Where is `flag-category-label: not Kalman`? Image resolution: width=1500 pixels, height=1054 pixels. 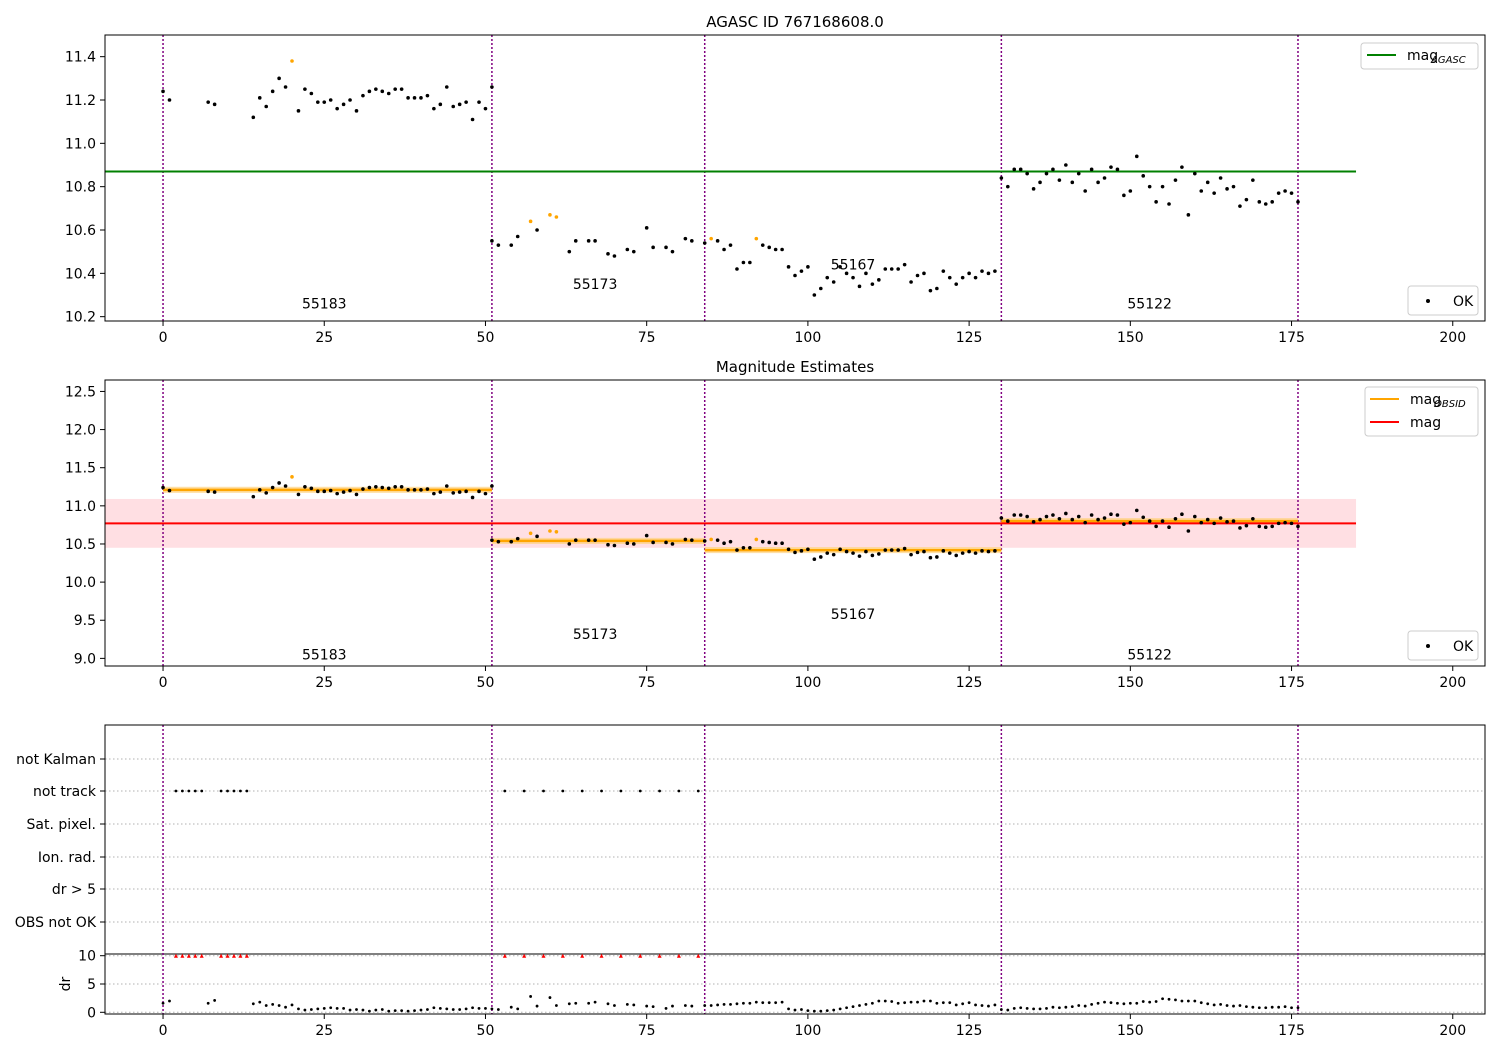
flag-category-label: not Kalman is located at coordinates (56, 760).